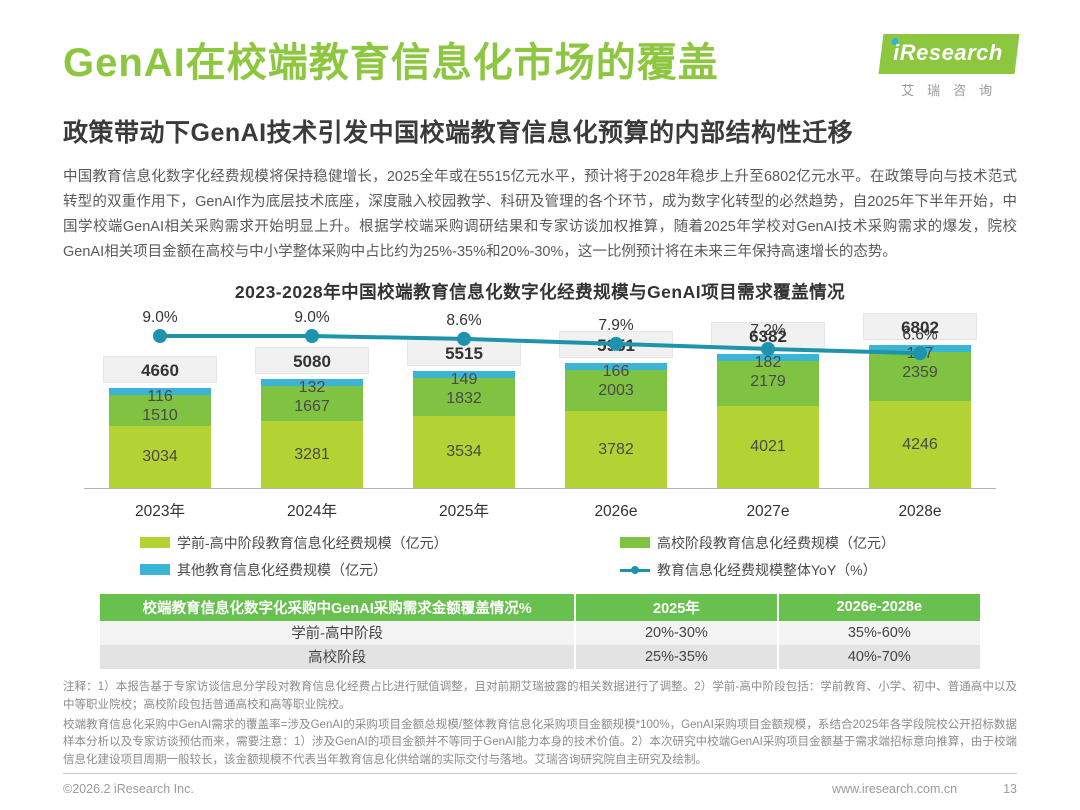 The image size is (1080, 810). I want to click on page-title: GenAI在校端教育信息化市场的覆盖, so click(391, 63).